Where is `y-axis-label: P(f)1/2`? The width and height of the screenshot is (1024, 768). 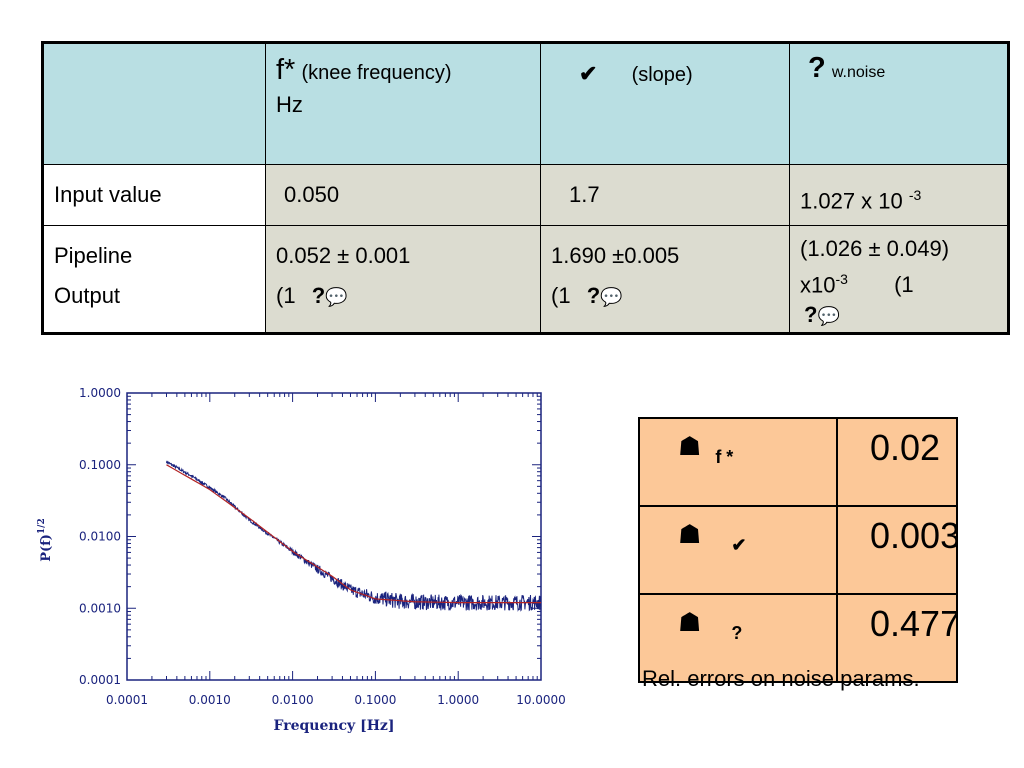
y-axis-label: P(f)1/2 is located at coordinates (45, 539).